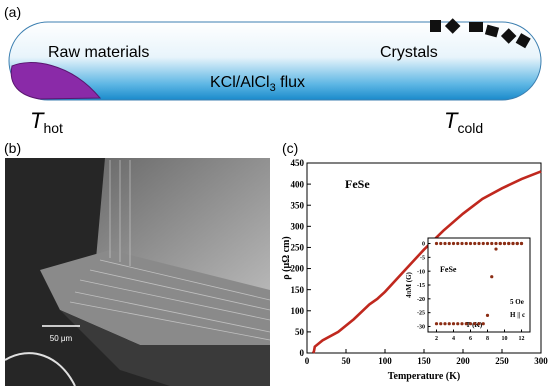  What do you see at coordinates (298, 184) in the screenshot?
I see `y-tick-label: 400` at bounding box center [298, 184].